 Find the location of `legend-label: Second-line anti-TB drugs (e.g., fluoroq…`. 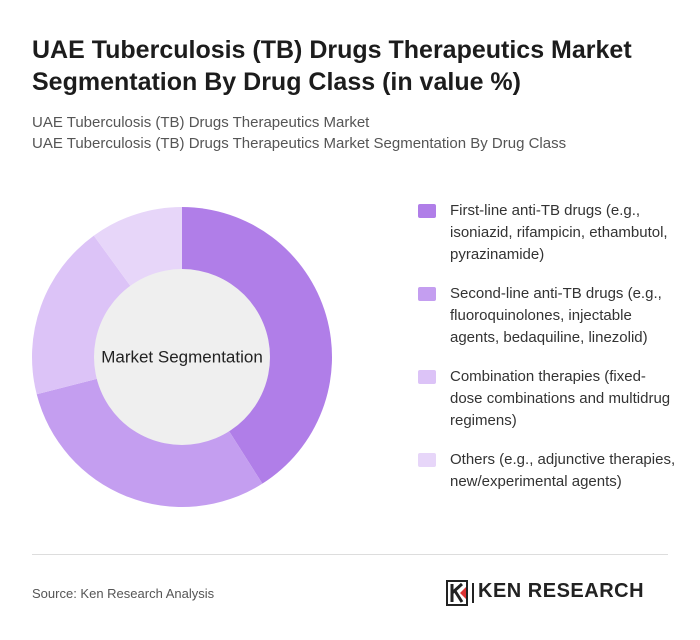

legend-label: Second-line anti-TB drugs (e.g., fluoroq… is located at coordinates (556, 315).